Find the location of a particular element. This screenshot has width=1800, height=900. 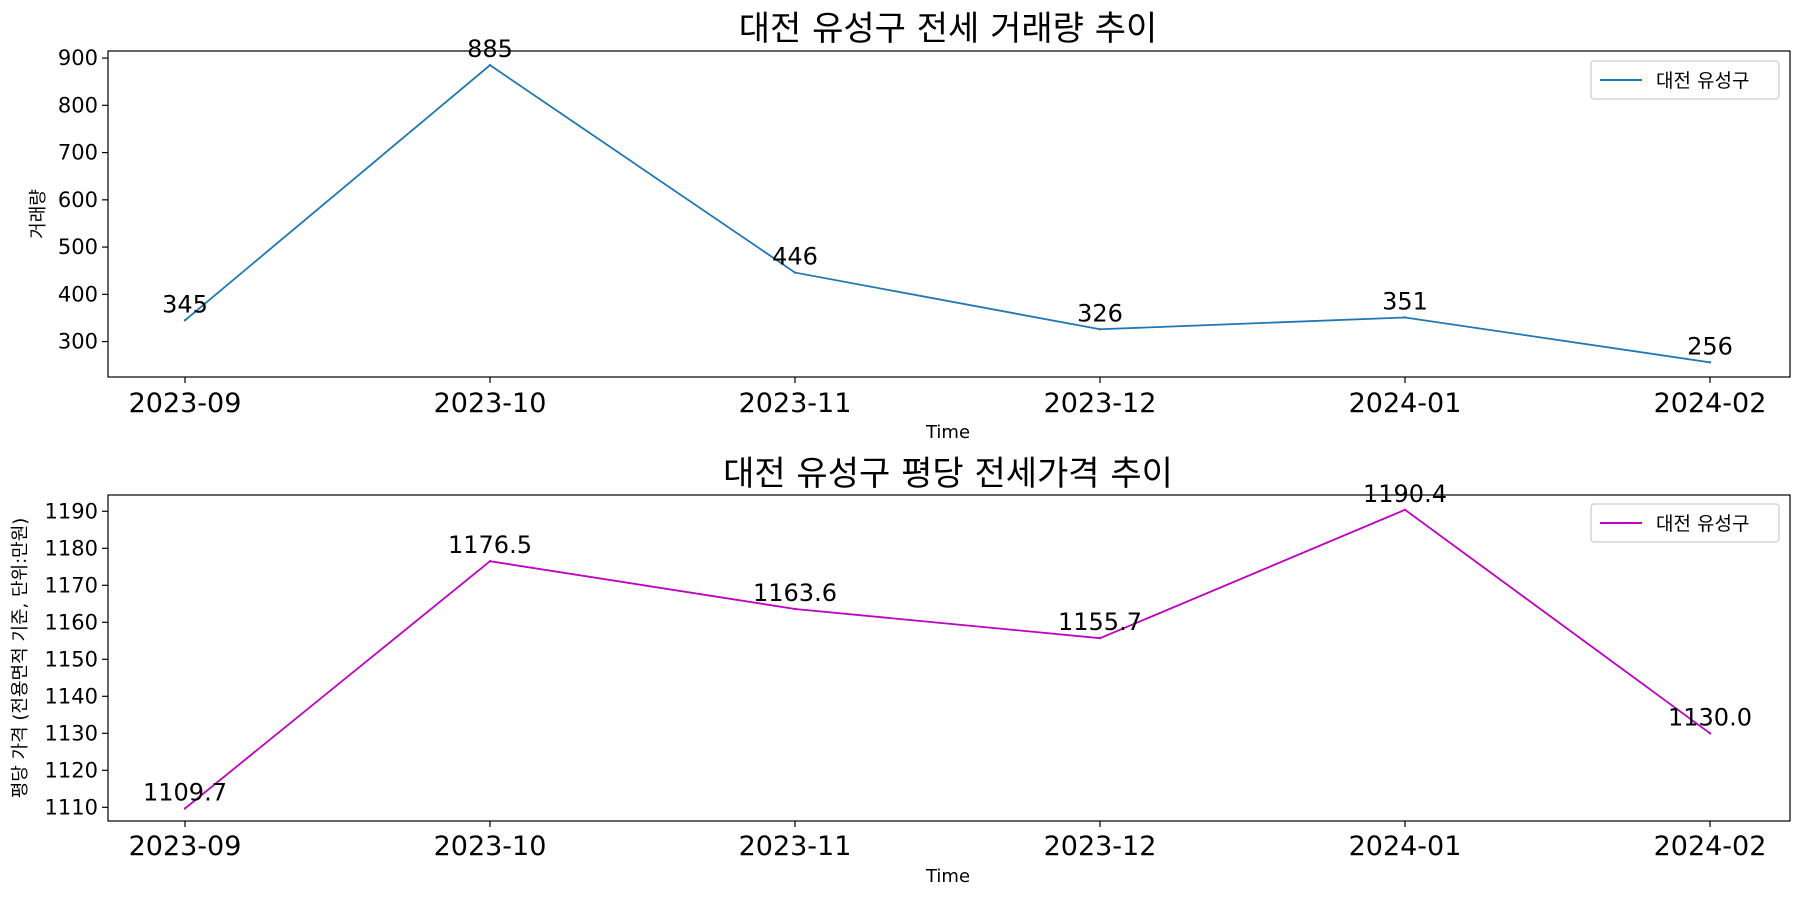

data-label: 1109.7 is located at coordinates (185, 792).